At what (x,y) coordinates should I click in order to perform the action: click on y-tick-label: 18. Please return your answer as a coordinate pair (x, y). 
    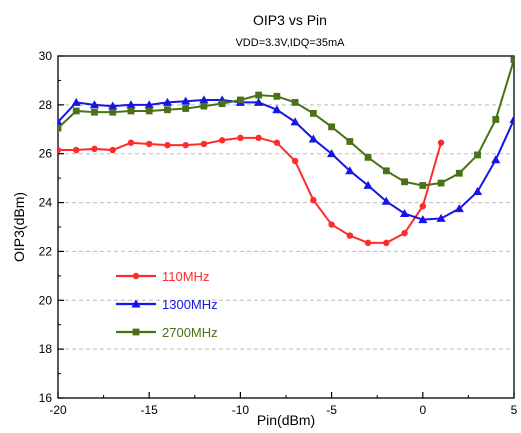
    Looking at the image, I should click on (46, 349).